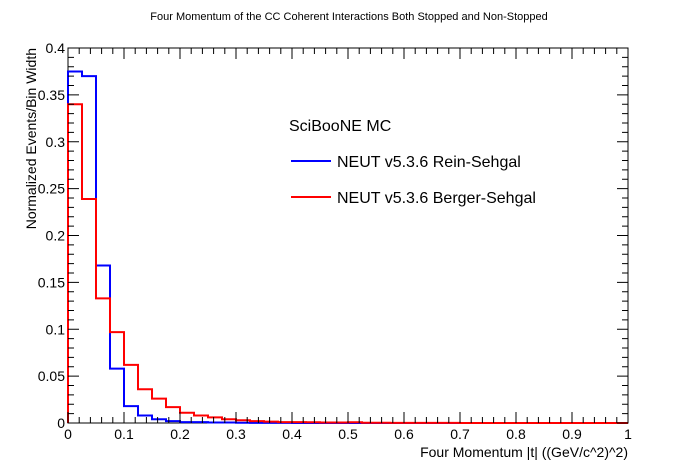 Image resolution: width=698 pixels, height=471 pixels. I want to click on y-tick-label: 0.4, so click(56, 48).